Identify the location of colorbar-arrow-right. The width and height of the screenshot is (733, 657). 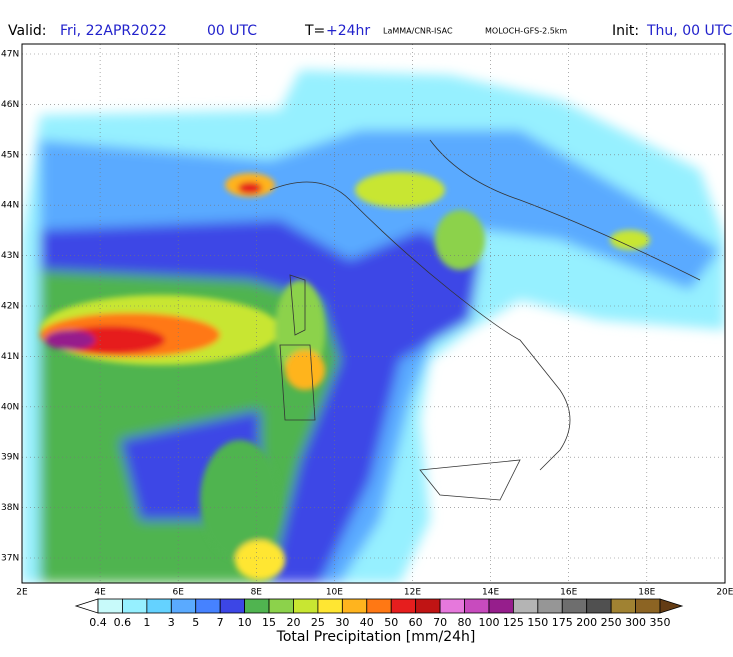
(671, 606).